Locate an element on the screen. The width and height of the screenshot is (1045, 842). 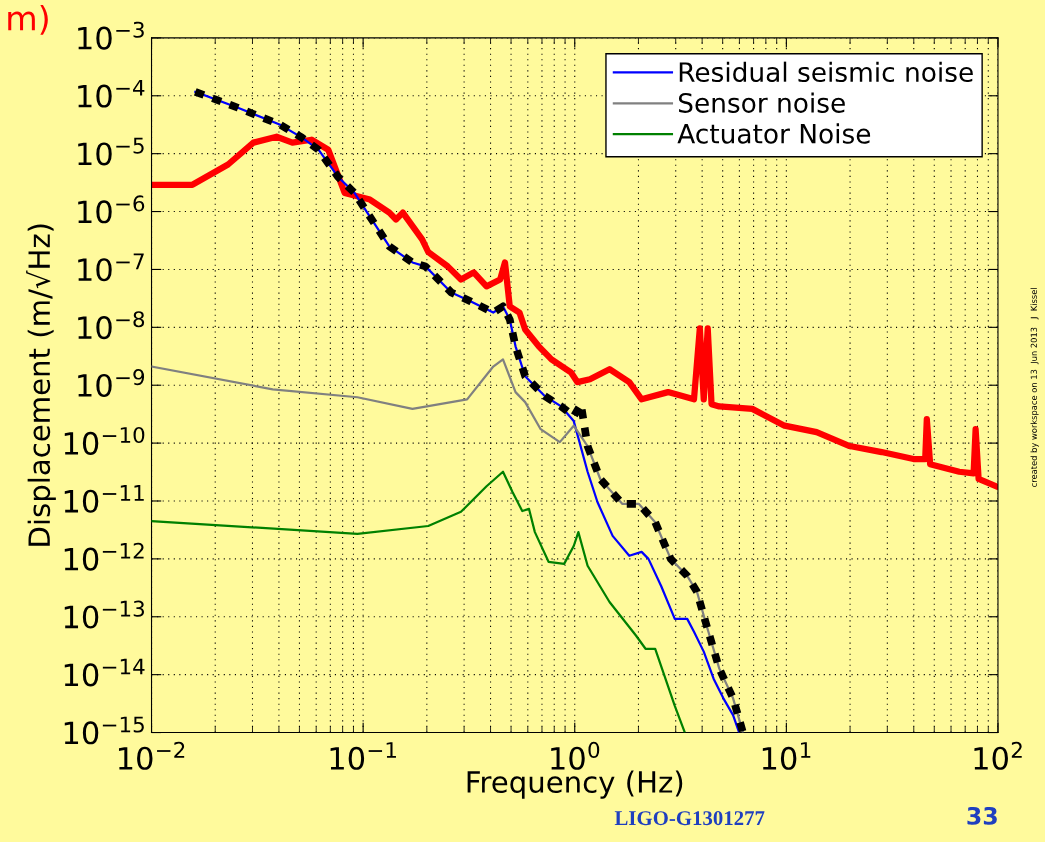
y-tick-label: 10$^{−12}$ is located at coordinates (104, 556).